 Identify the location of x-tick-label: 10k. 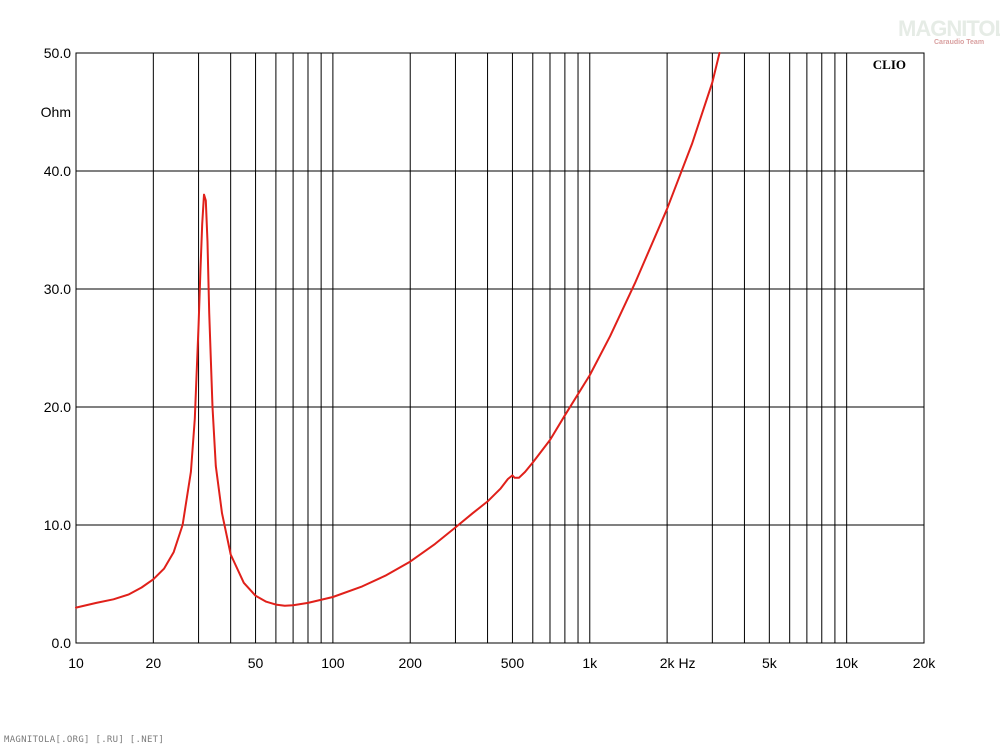
(847, 663).